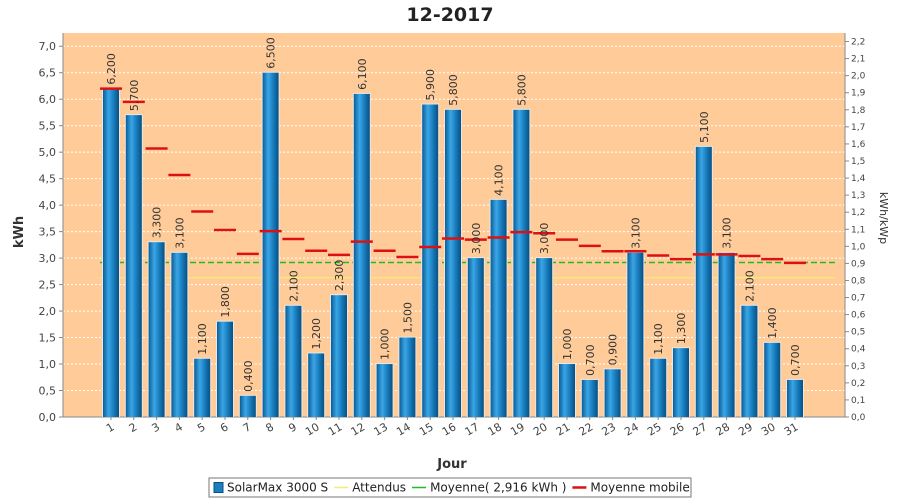 This screenshot has width=900, height=500. What do you see at coordinates (608, 429) in the screenshot?
I see `x-tick-label: 23` at bounding box center [608, 429].